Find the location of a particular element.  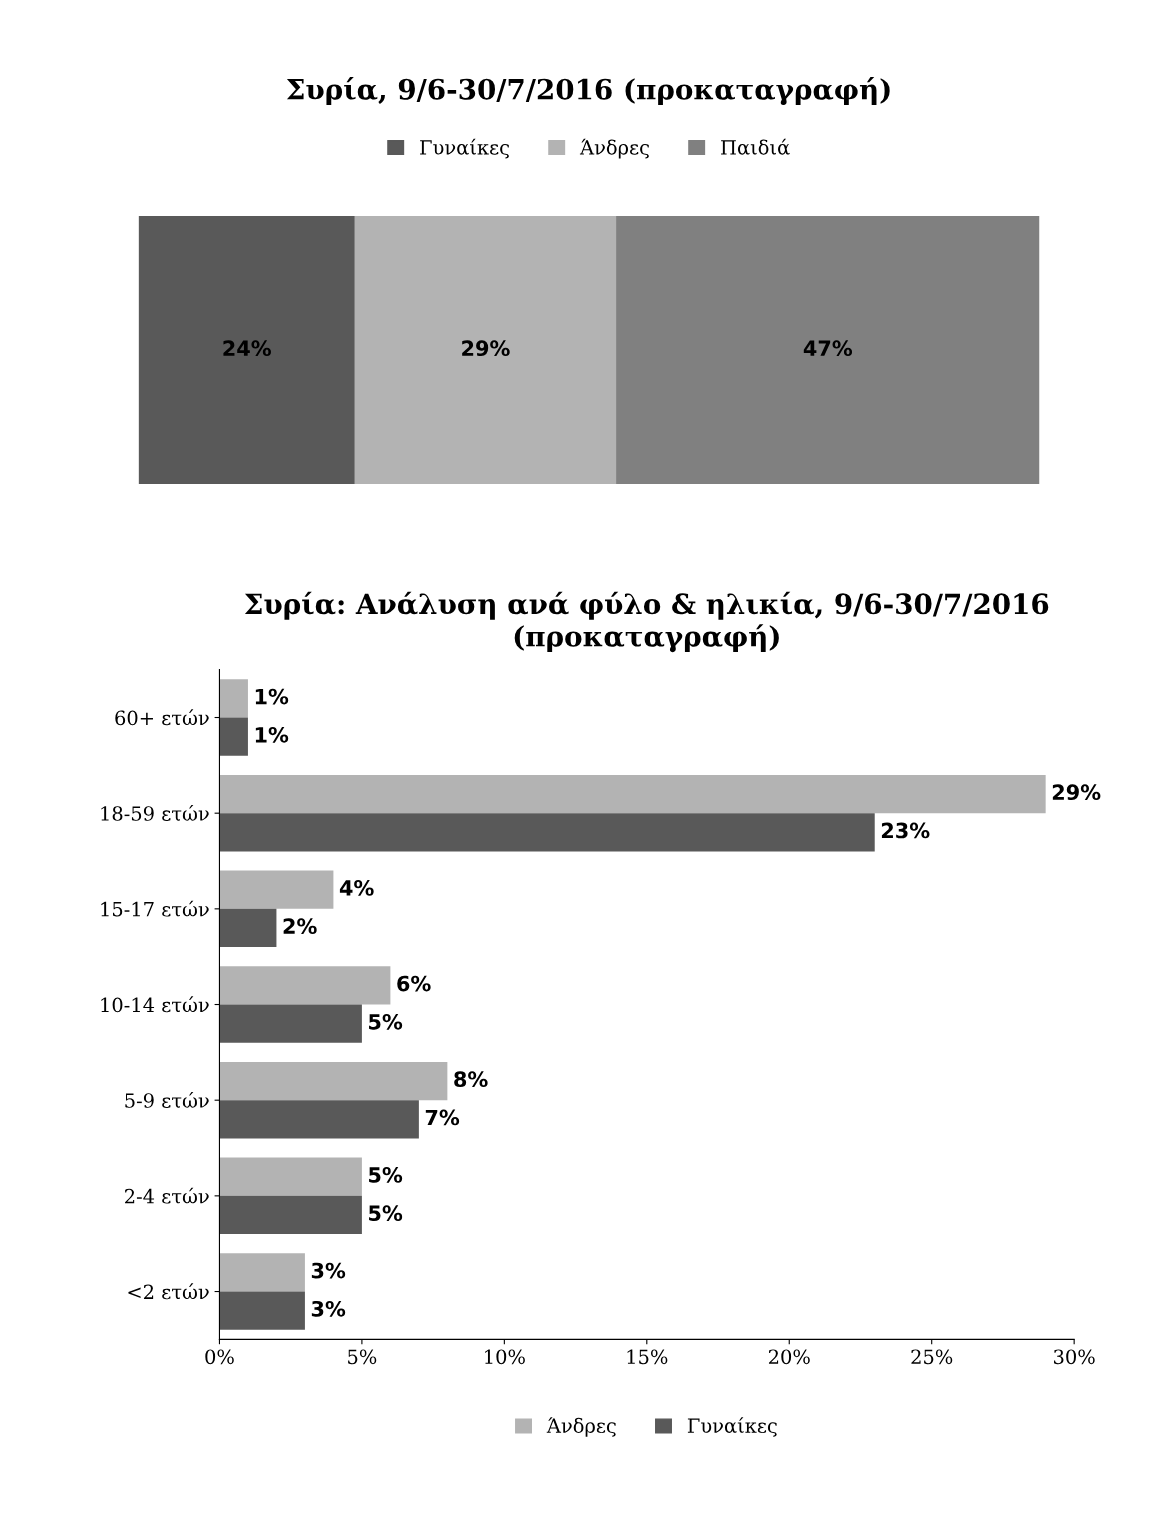

y-tick-label: 18-59 ετών is located at coordinates (155, 813).